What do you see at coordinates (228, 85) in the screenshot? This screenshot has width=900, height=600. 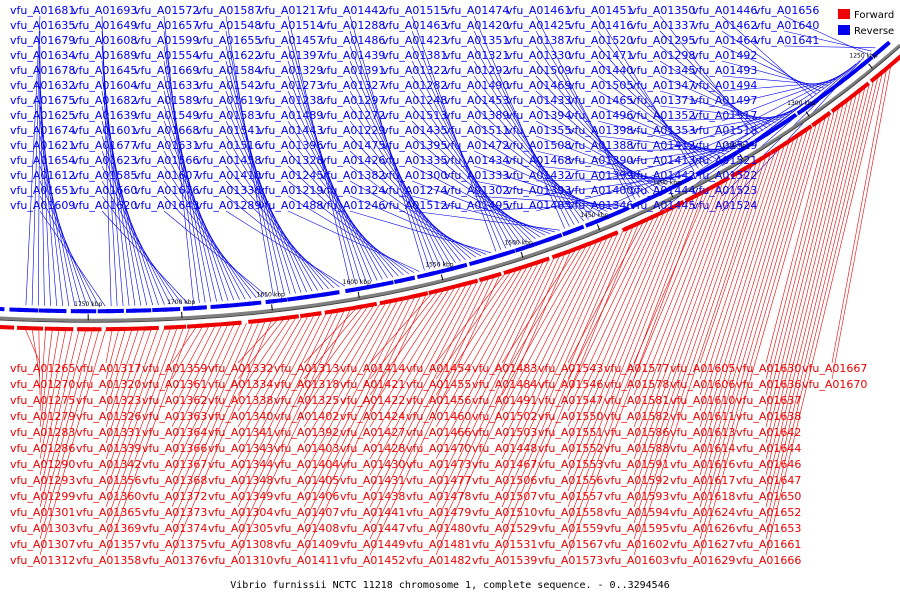 I see `reverse-gene-label: vfu_A01542` at bounding box center [228, 85].